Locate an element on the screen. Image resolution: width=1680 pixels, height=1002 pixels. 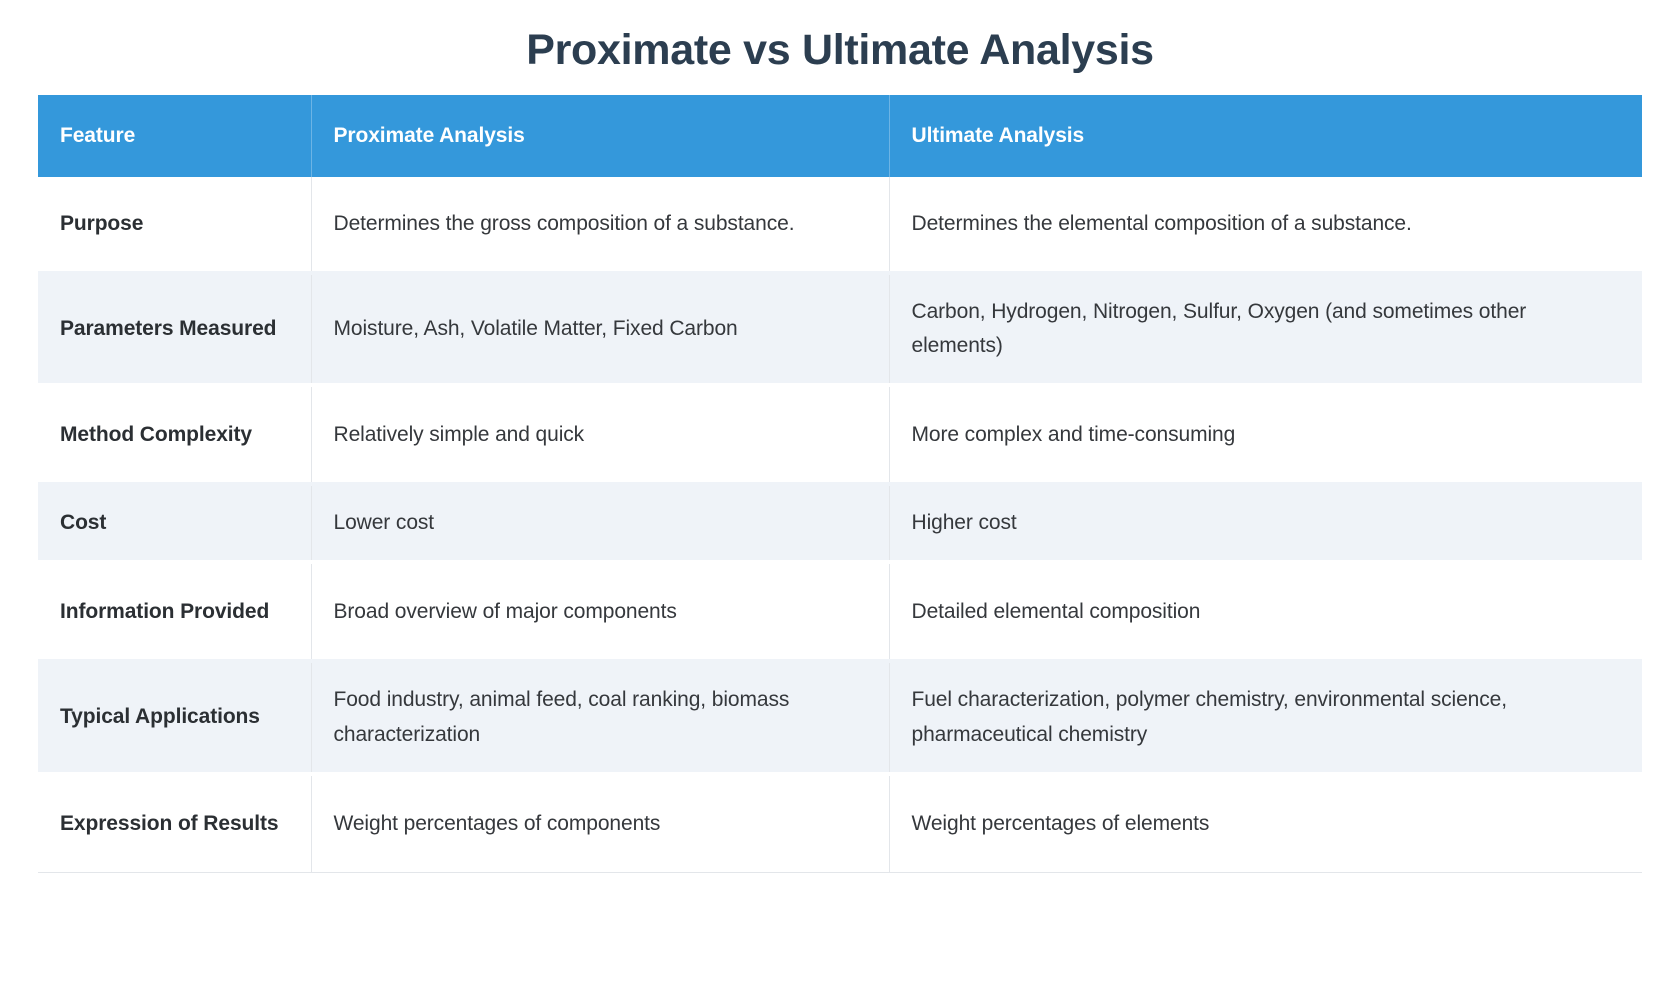
column-header-proximate-analysis: Proximate Analysis is located at coordinates (600, 136).